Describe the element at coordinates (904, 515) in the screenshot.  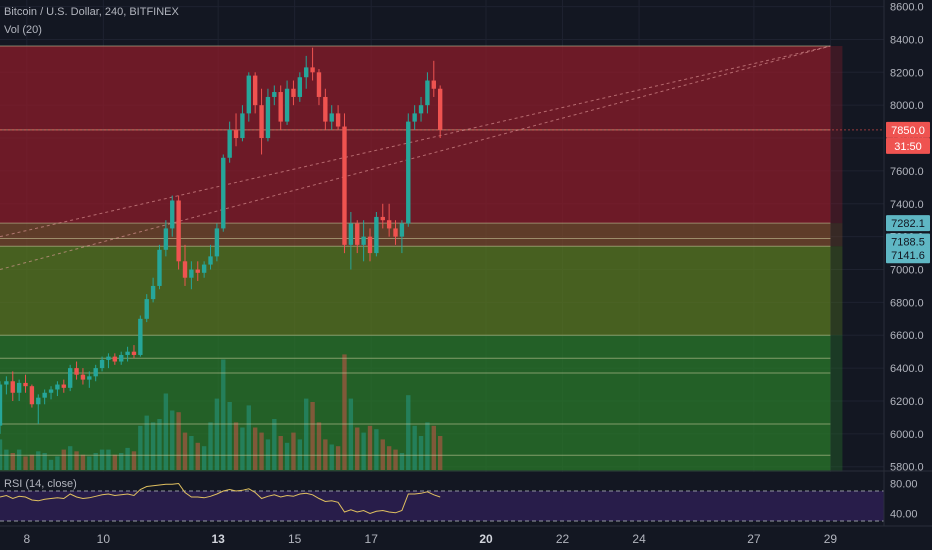
I see `rsi-tick-label: 40.00` at that location.